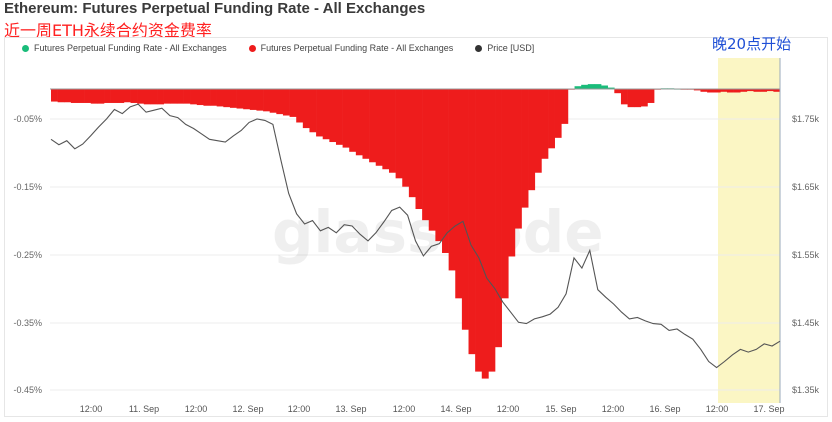  I want to click on right-axis: $1.75k $1.65k $1.55k $1.45k $1.35k, so click(806, 254).